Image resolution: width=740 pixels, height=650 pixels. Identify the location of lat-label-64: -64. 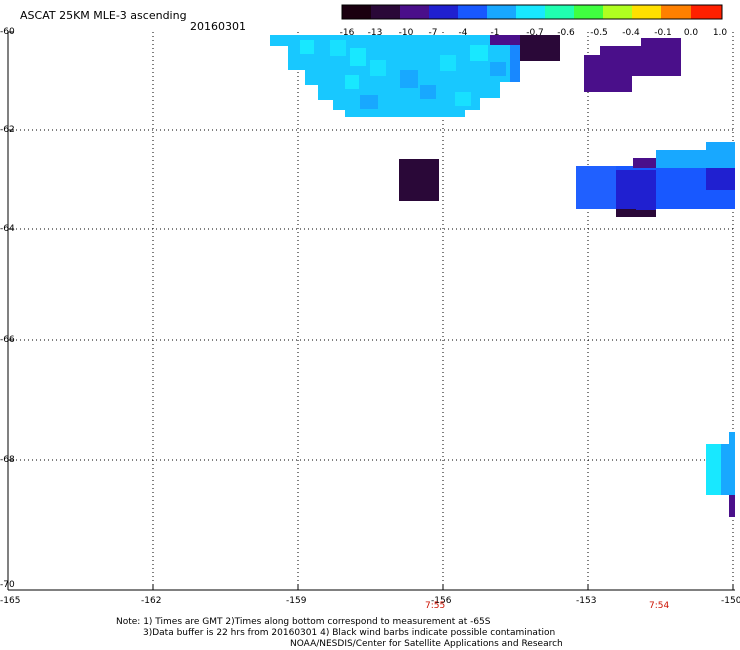
(7, 229).